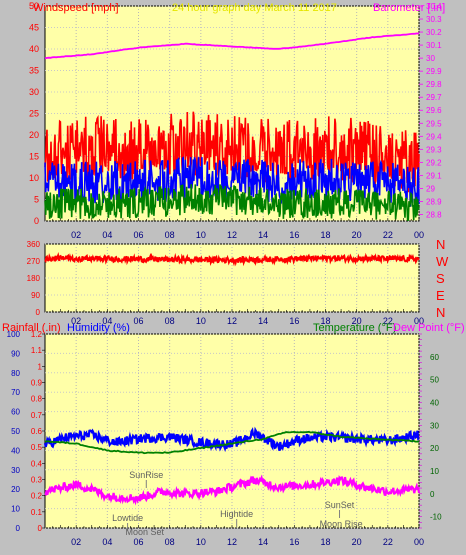 The image size is (466, 555). What do you see at coordinates (34, 92) in the screenshot?
I see `windspeed-tick-label: 30` at bounding box center [34, 92].